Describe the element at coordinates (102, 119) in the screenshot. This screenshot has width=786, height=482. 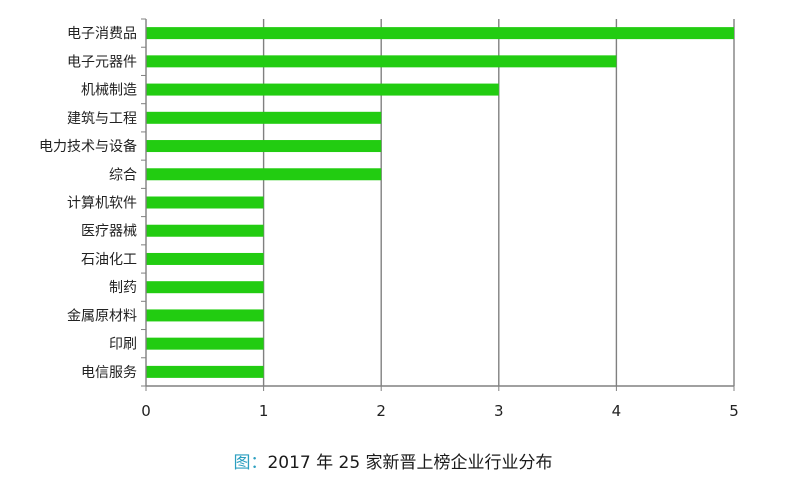
I see `category-label: 建筑与工程` at that location.